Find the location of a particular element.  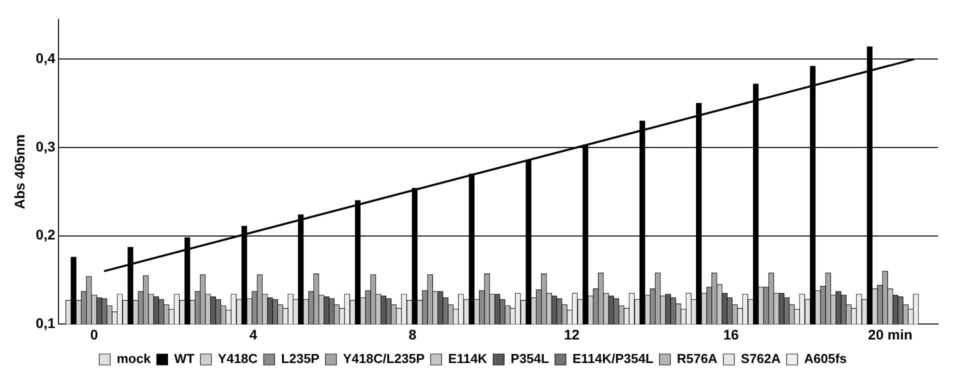

legend-label: Y418C is located at coordinates (238, 358).